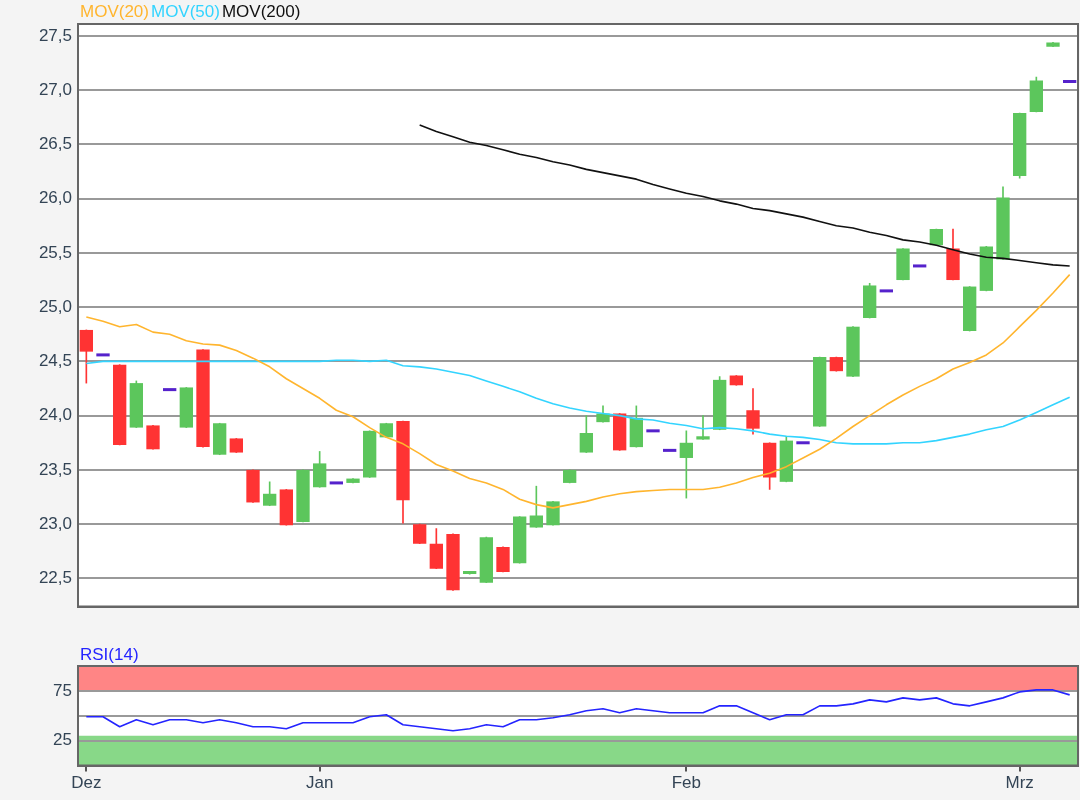  Describe the element at coordinates (55, 144) in the screenshot. I see `y-tick-label: 26,5` at that location.